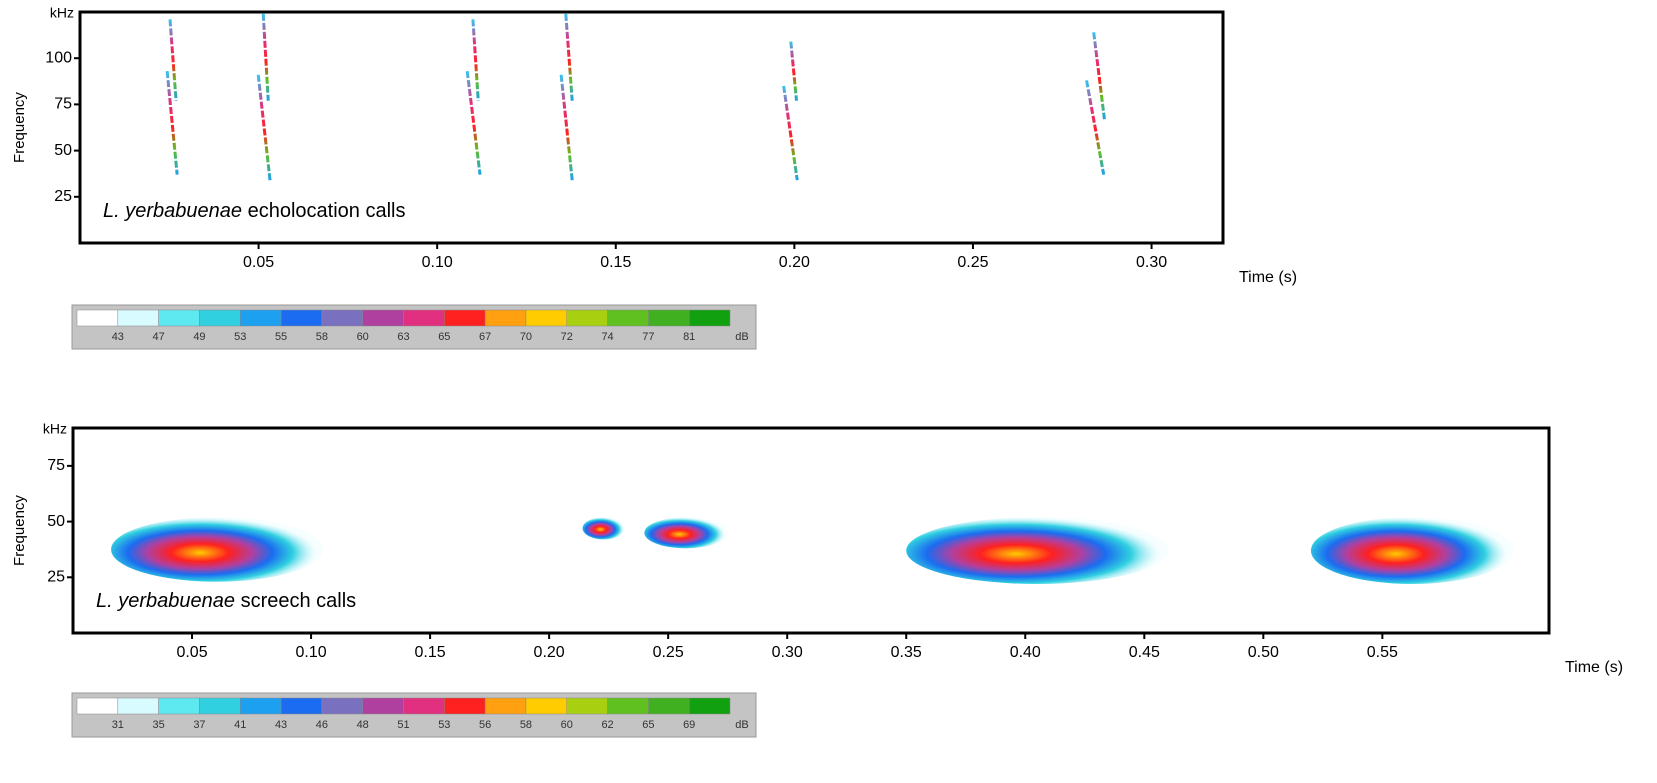  I want to click on colorbar-tick-label: 67, so click(485, 337).